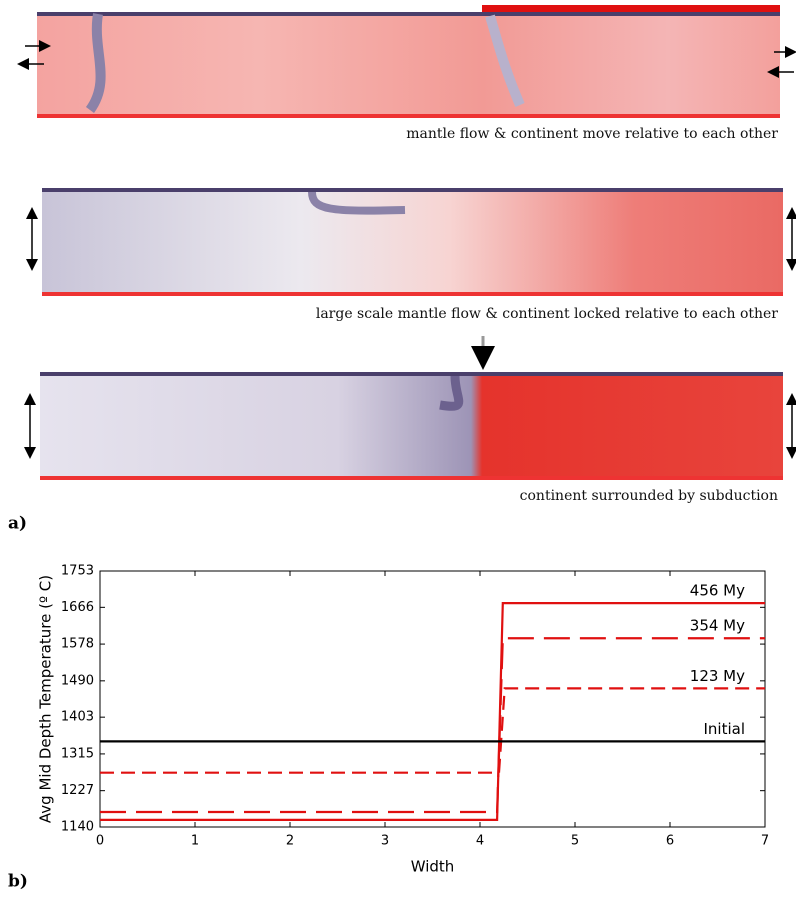 The height and width of the screenshot is (898, 796). What do you see at coordinates (17, 524) in the screenshot?
I see `panel-label: a)` at bounding box center [17, 524].